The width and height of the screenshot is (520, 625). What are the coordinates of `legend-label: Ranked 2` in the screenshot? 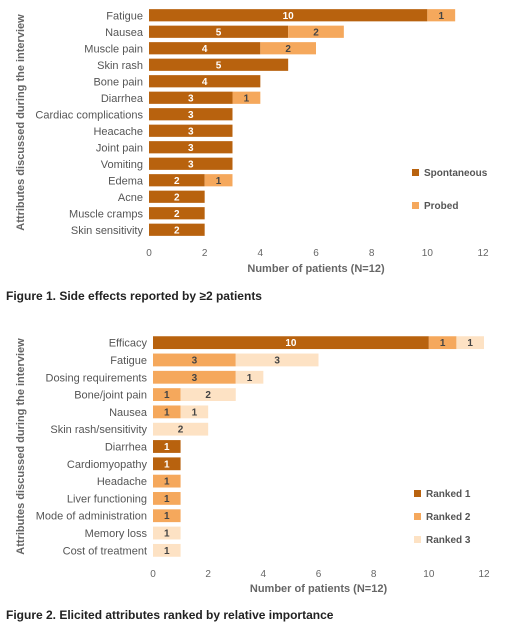 It's located at (448, 517).